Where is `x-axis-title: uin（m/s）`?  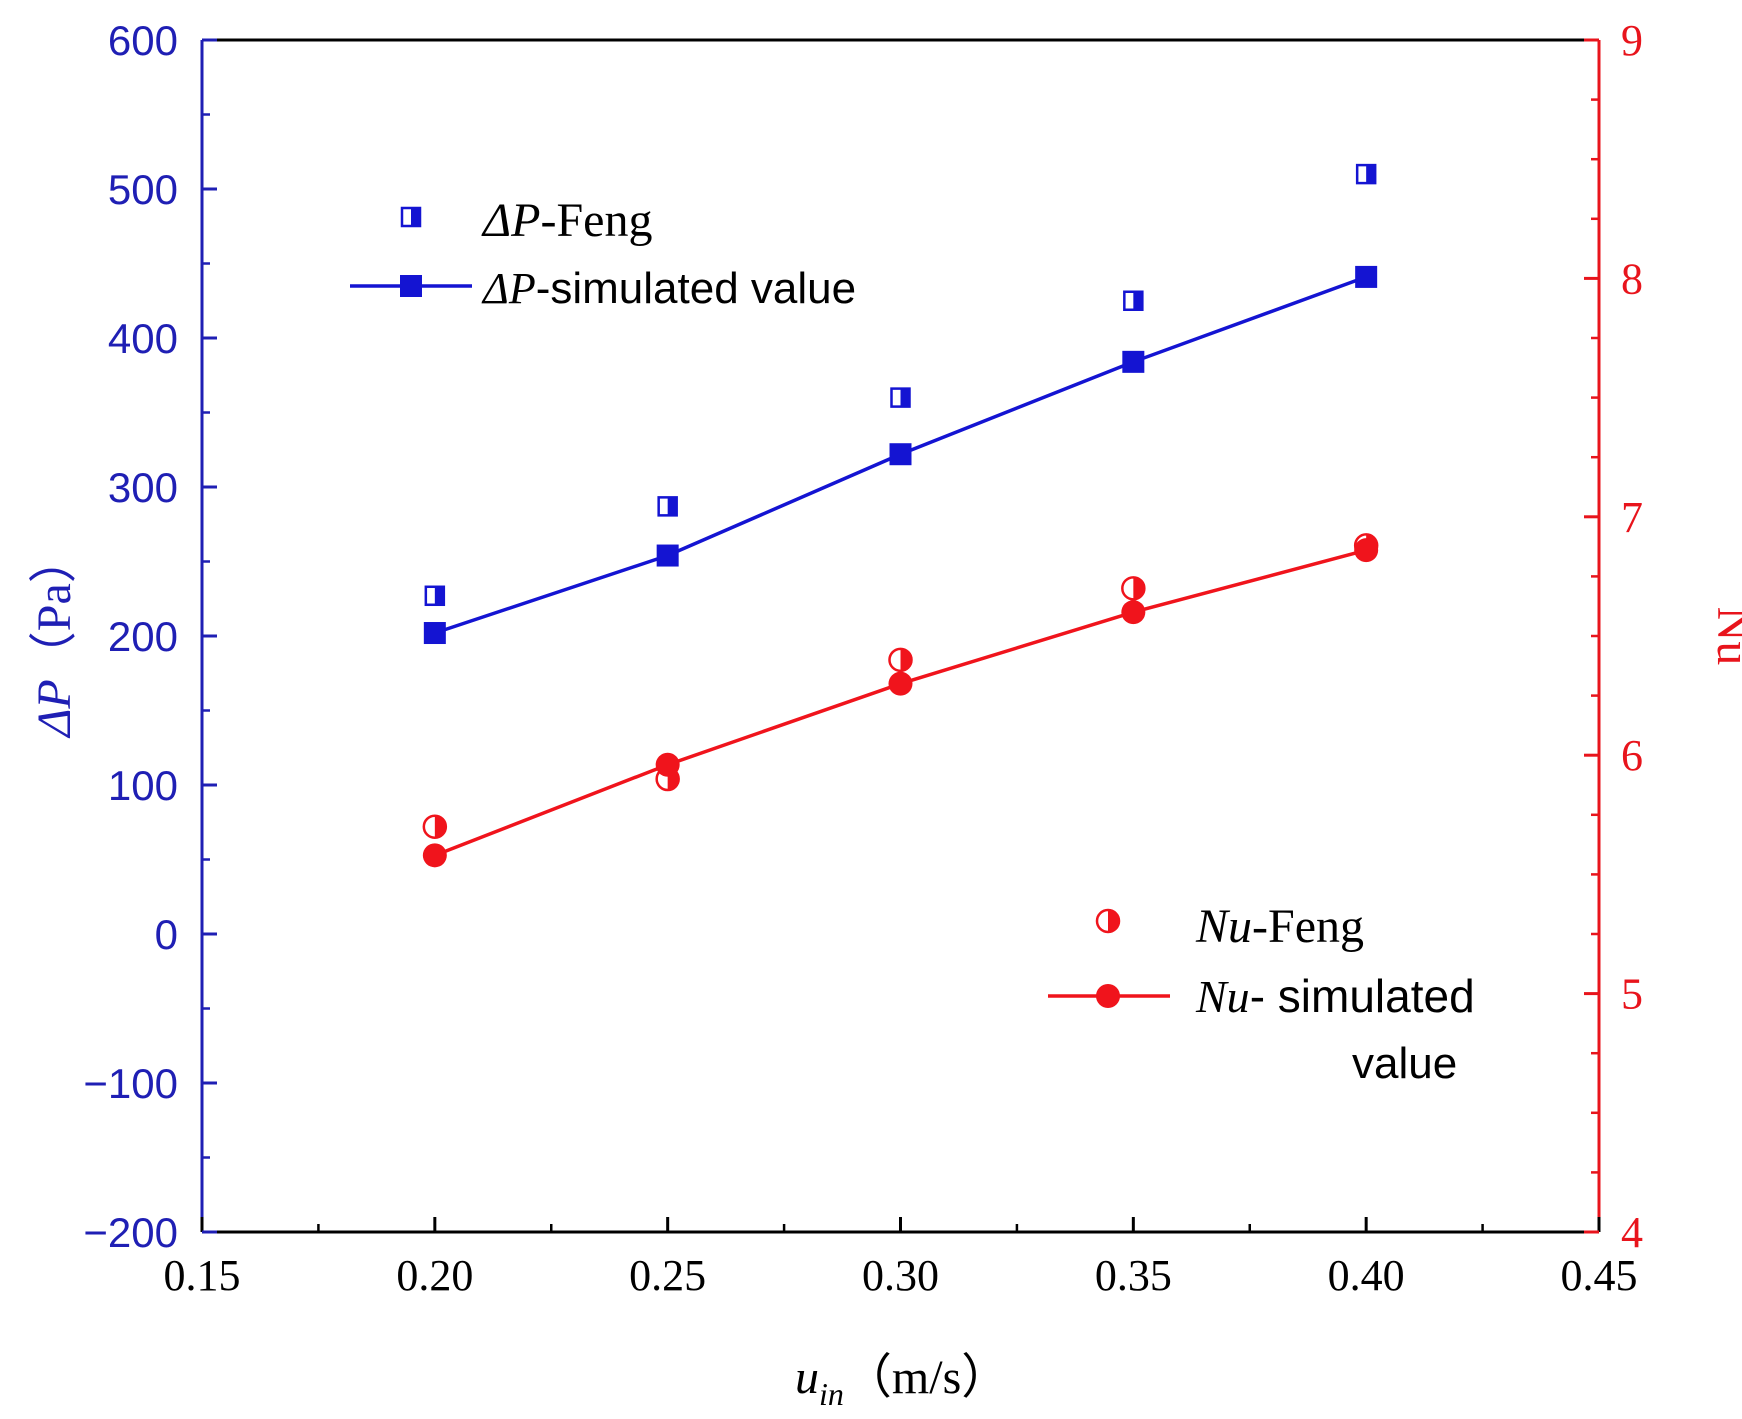
x-axis-title: uin（m/s） is located at coordinates (902, 1381).